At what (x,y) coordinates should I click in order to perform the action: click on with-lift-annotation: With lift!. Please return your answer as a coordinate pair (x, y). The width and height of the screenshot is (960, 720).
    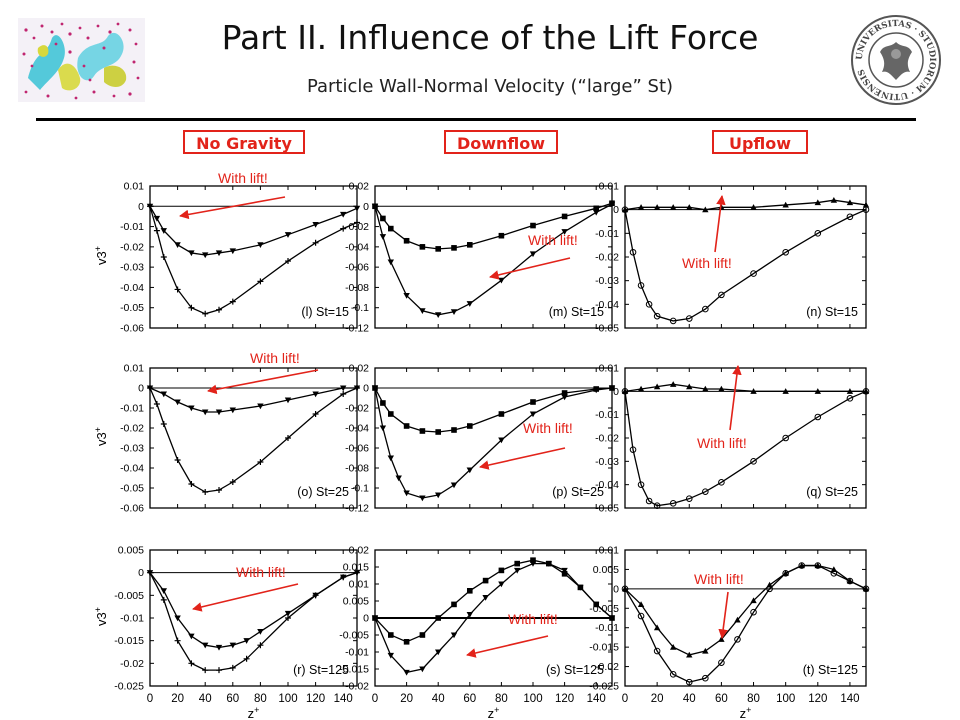
    Looking at the image, I should click on (719, 579).